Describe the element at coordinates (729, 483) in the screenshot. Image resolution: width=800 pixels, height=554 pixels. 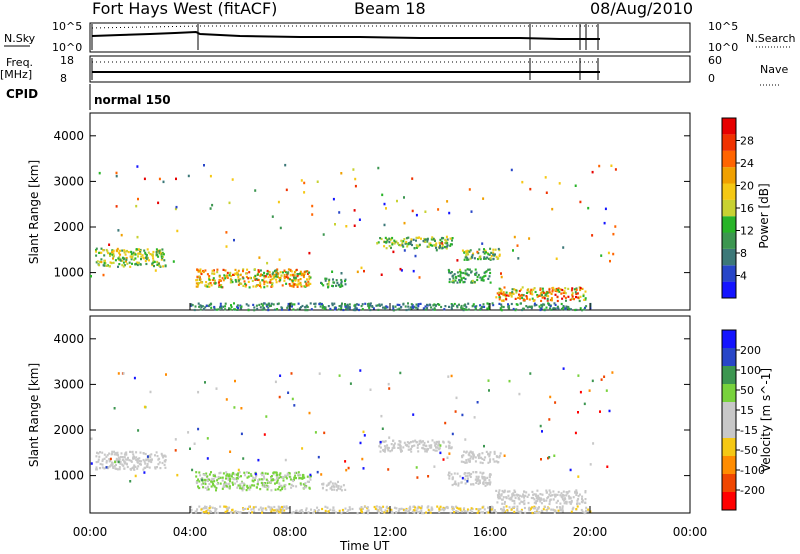
I see `colorbar-swatch` at that location.